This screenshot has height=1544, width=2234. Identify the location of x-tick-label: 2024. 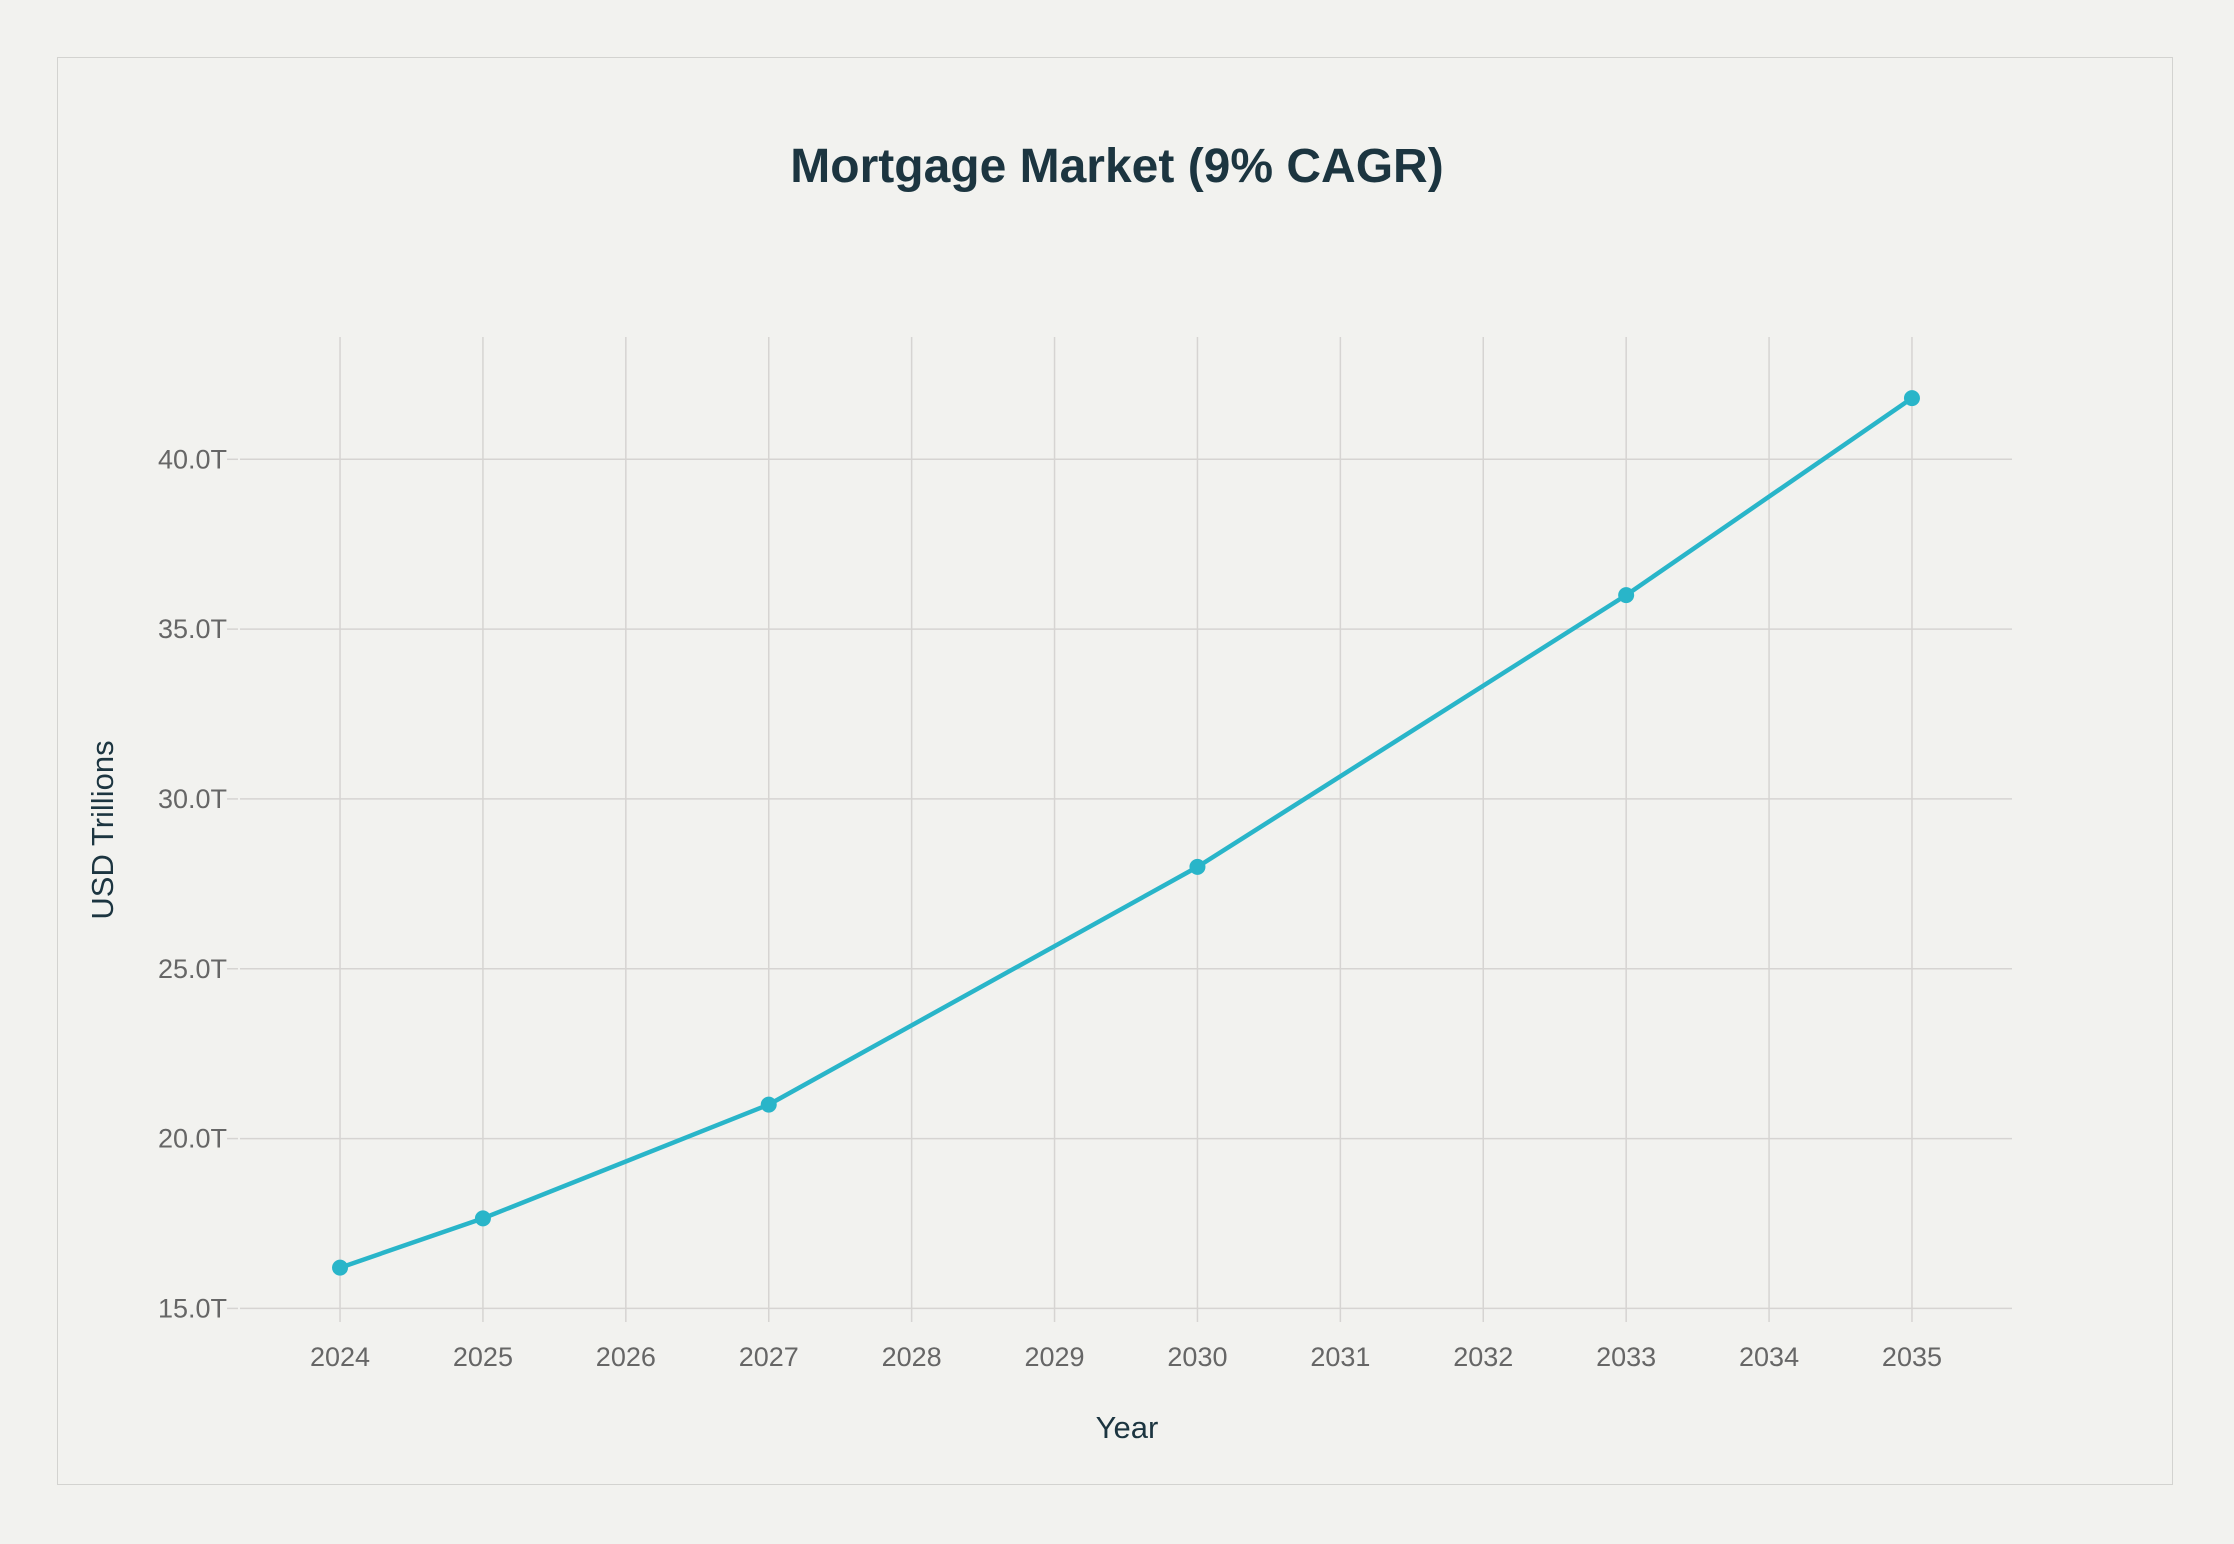
(340, 1357).